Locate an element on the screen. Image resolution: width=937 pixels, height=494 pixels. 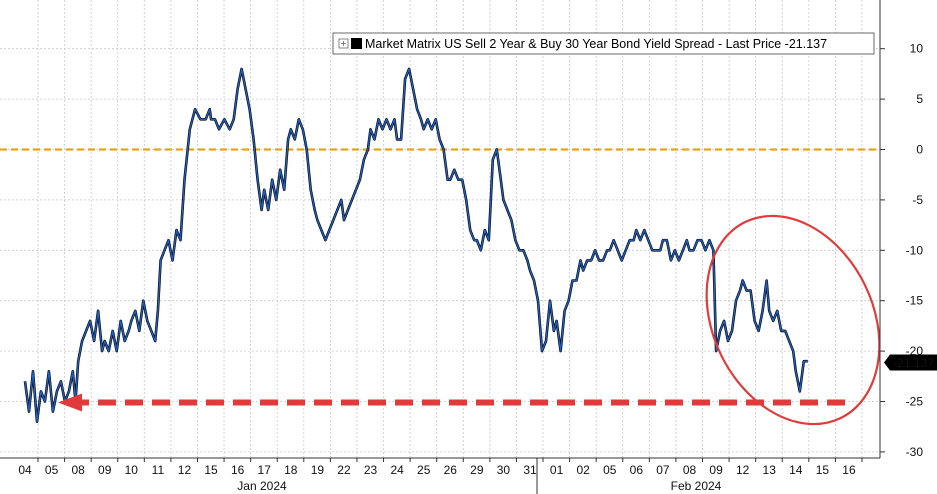
last-price-tag is located at coordinates (910, 362).